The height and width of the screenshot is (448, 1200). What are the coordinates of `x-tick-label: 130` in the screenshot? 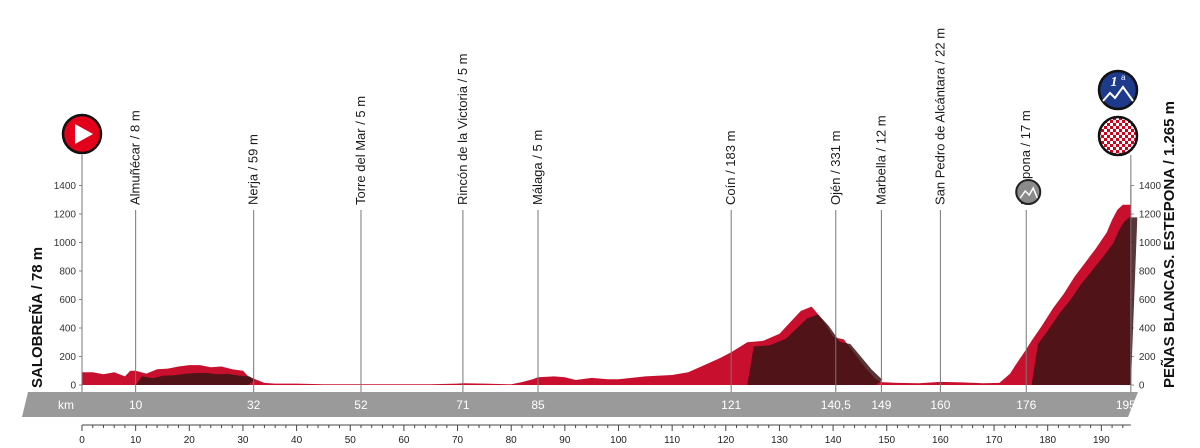 It's located at (779, 440).